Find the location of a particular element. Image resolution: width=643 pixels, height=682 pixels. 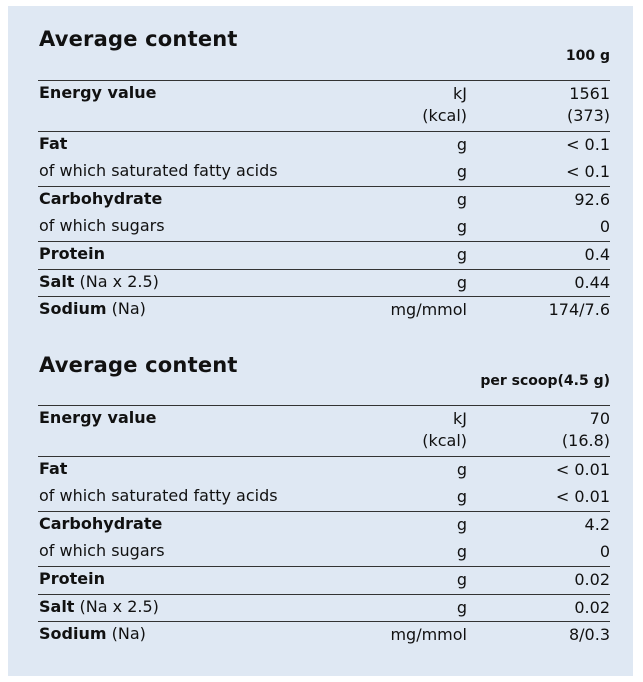

row-value: 174/7.6 is located at coordinates (579, 309).